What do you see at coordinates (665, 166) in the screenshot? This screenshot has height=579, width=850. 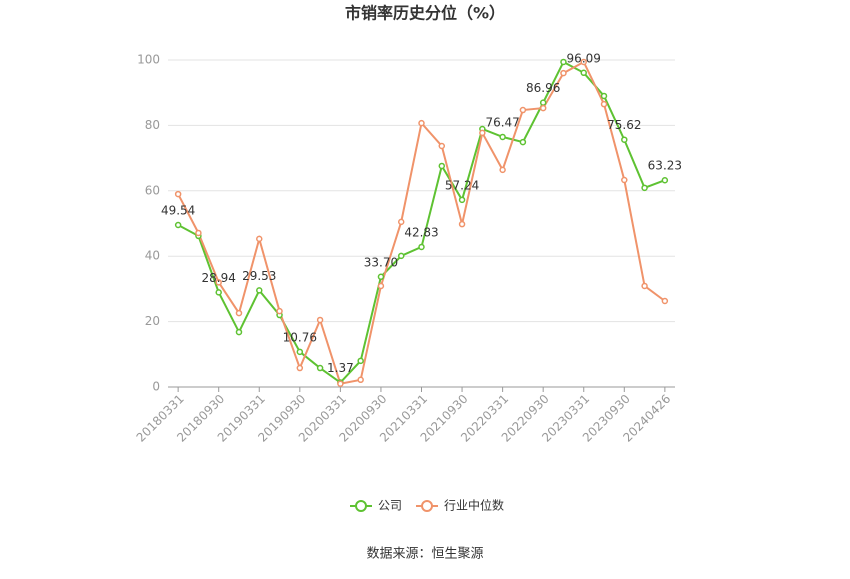 I see `value-label: 63.23` at bounding box center [665, 166].